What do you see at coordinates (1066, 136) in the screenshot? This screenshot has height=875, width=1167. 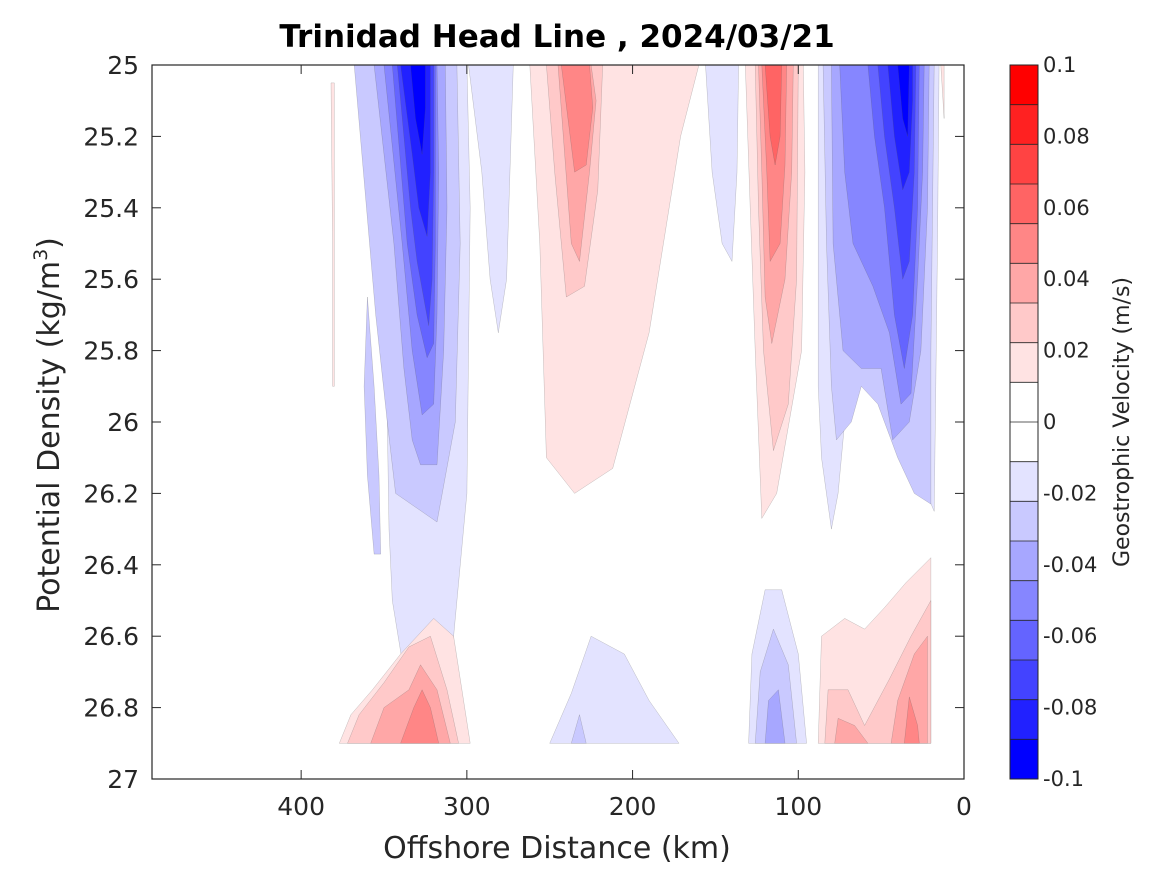 I see `colorbar-tick-label: 0.08` at bounding box center [1066, 136].